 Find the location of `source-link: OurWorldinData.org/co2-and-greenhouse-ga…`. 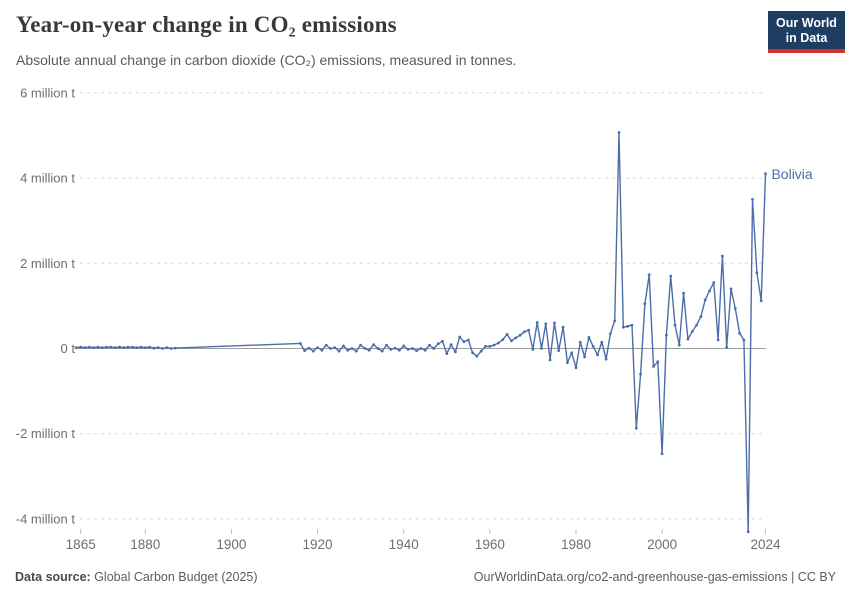

source-link: OurWorldinData.org/co2-and-greenhouse-ga… is located at coordinates (654, 577).